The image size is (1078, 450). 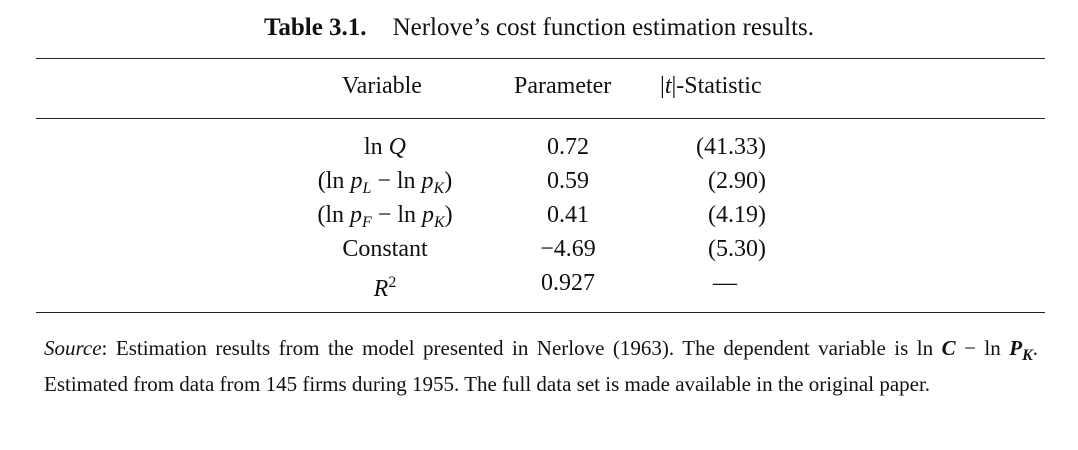 What do you see at coordinates (737, 249) in the screenshot?
I see `t-statistic-cell: (5.30)` at bounding box center [737, 249].